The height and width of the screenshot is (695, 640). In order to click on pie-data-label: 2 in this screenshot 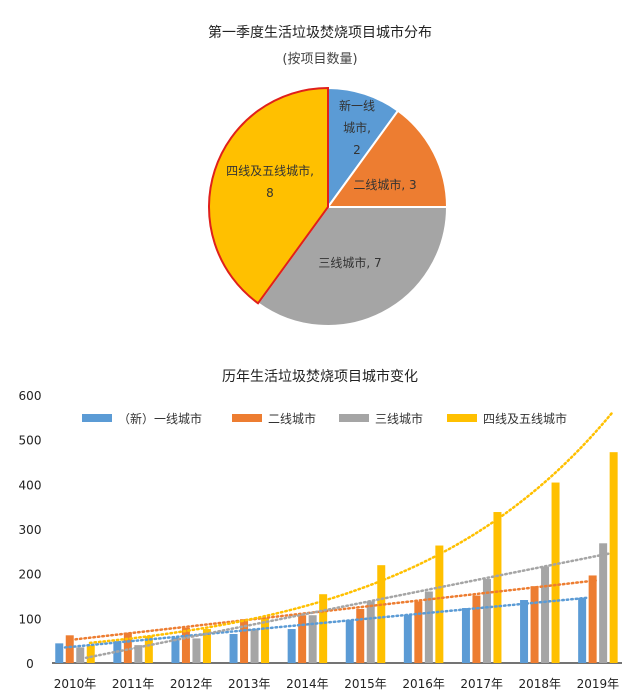, I will do `click(357, 150)`.